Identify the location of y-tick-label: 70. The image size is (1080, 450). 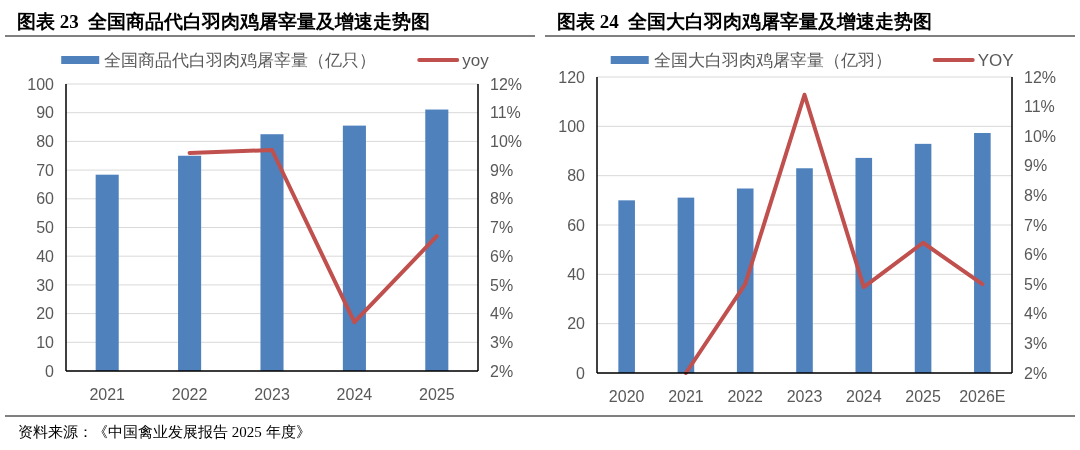
(45, 170).